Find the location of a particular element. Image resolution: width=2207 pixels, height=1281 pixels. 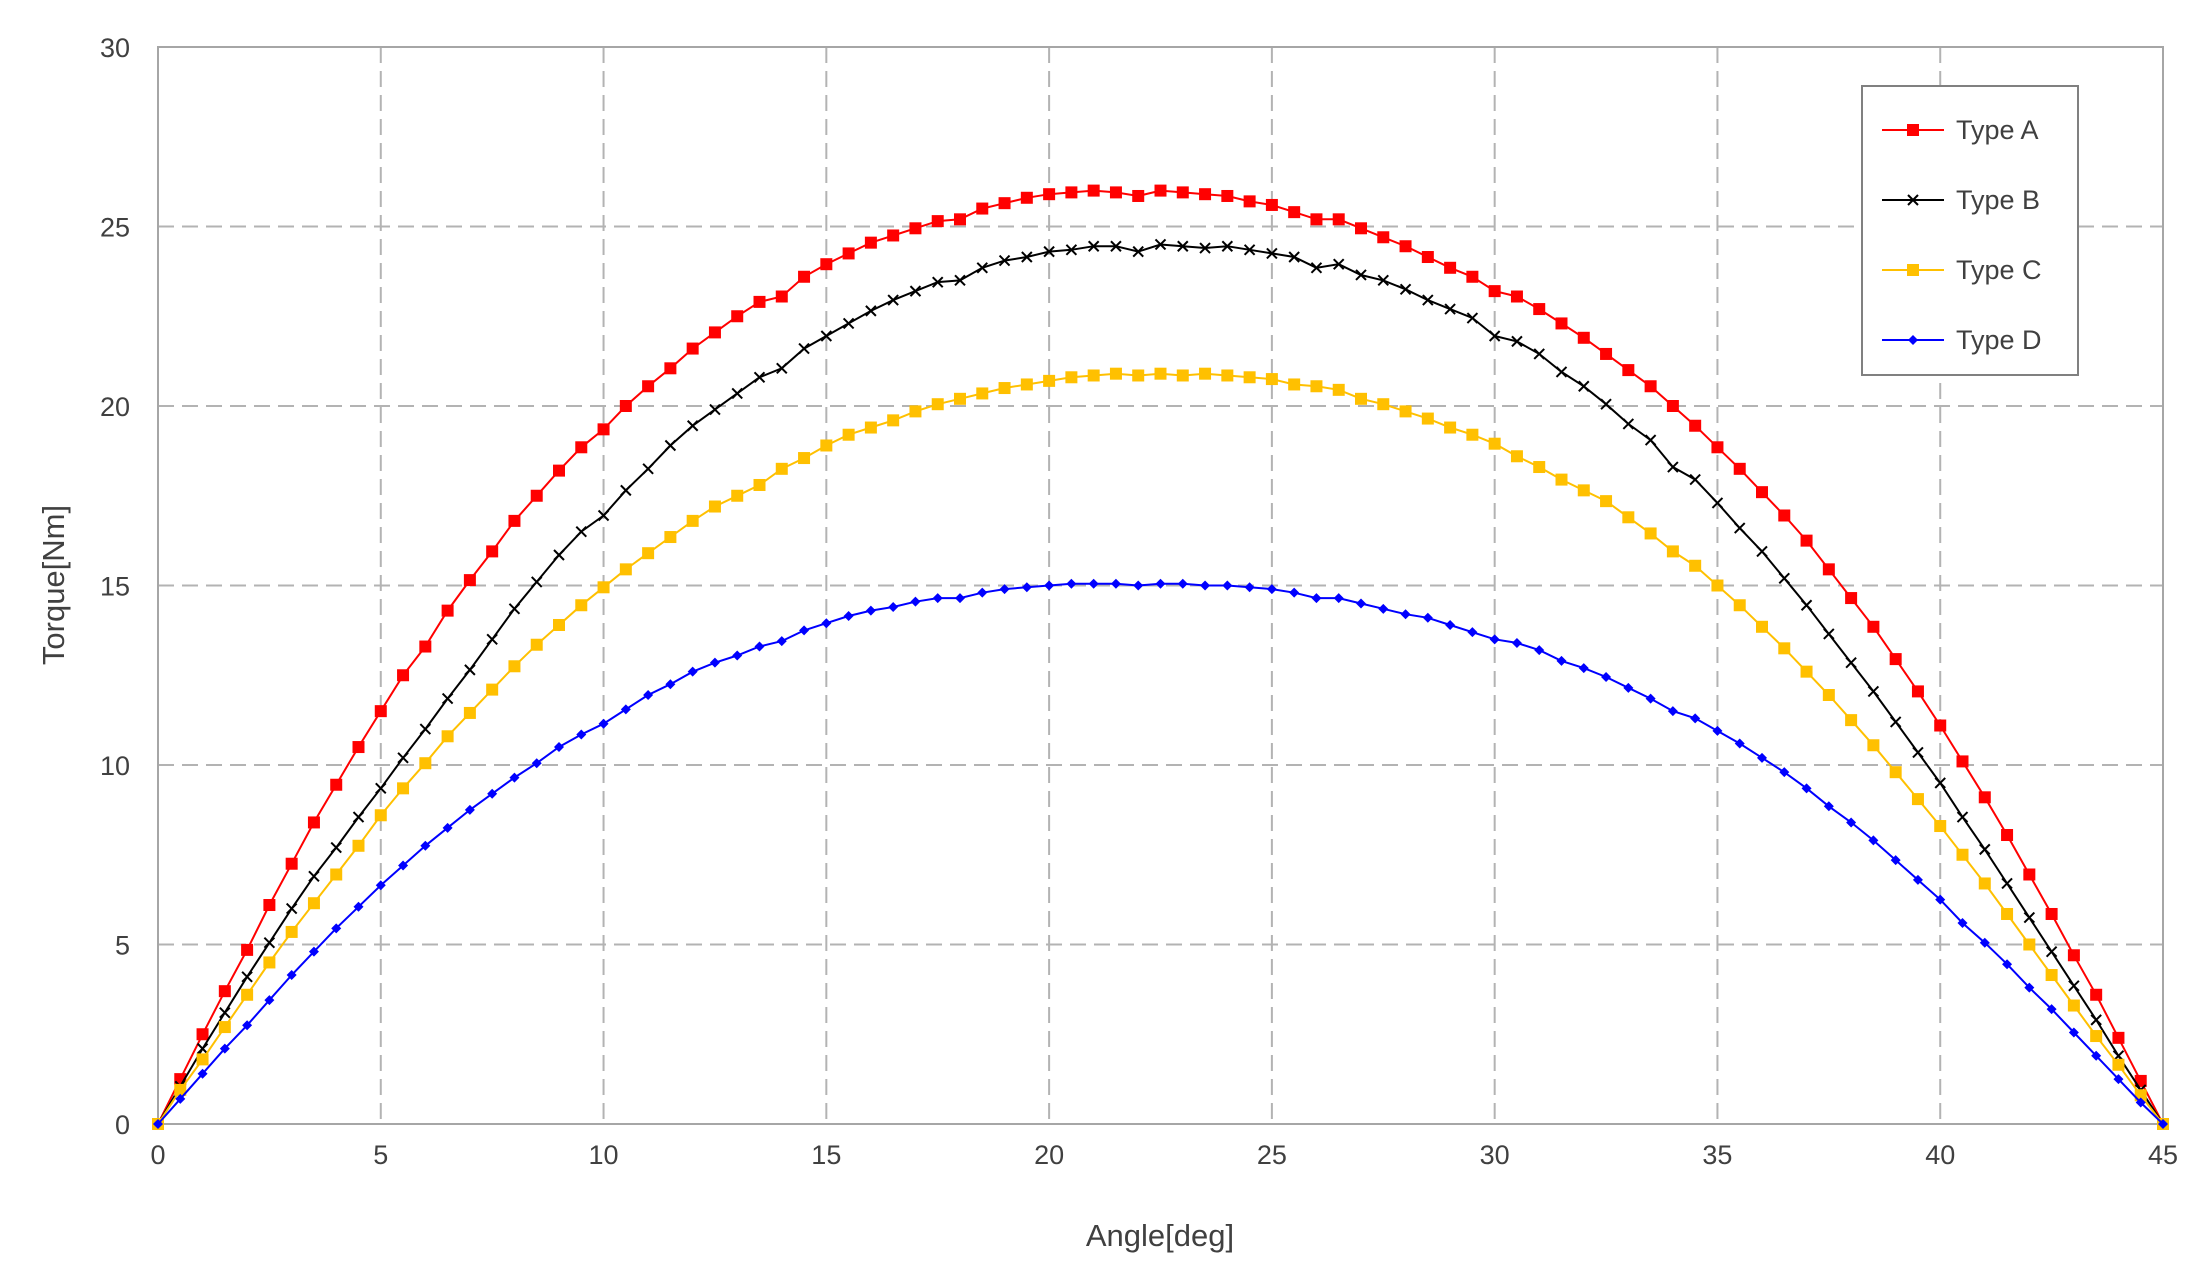

legend: Type A Type B Type C Type D is located at coordinates (1970, 230).